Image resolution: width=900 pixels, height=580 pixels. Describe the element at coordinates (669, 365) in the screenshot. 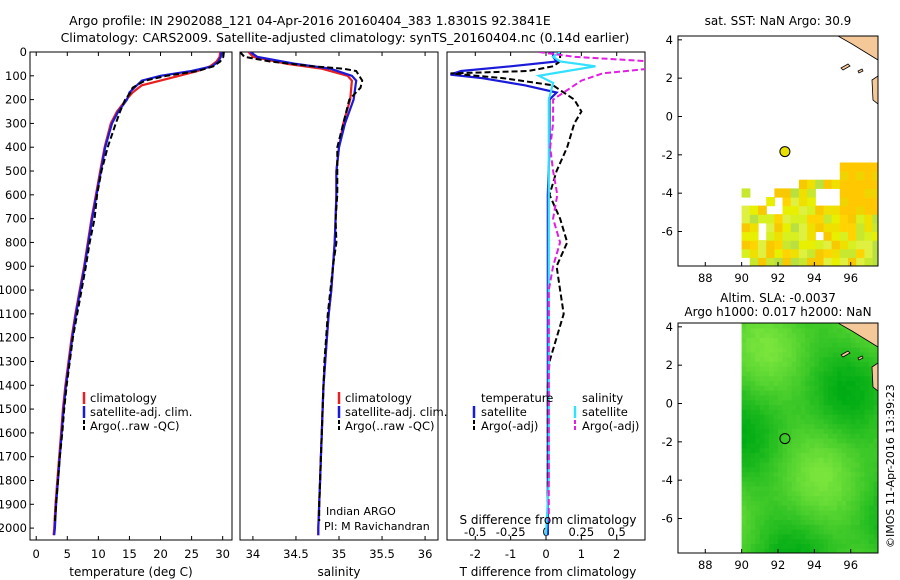

I see `map-y-tick-label: 2` at that location.